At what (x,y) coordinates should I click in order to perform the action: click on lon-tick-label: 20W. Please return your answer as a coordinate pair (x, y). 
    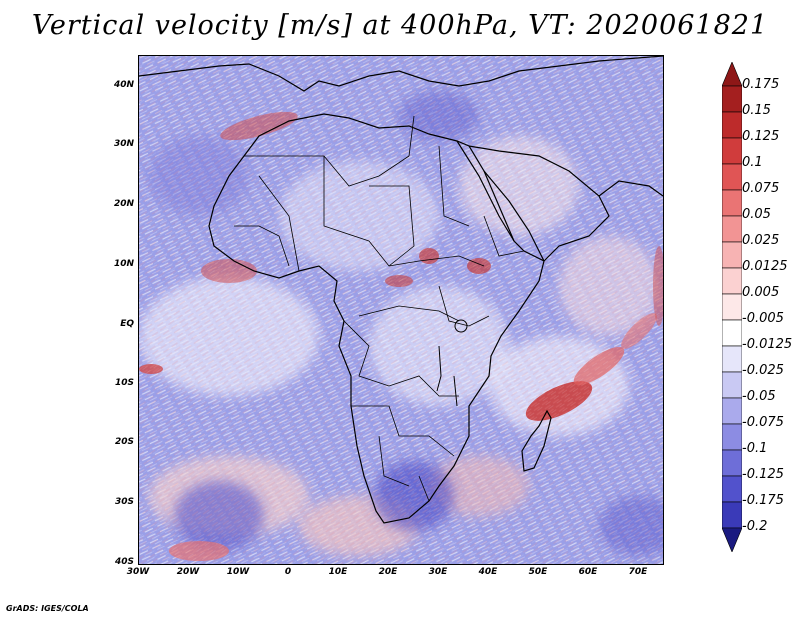
    Looking at the image, I should click on (188, 572).